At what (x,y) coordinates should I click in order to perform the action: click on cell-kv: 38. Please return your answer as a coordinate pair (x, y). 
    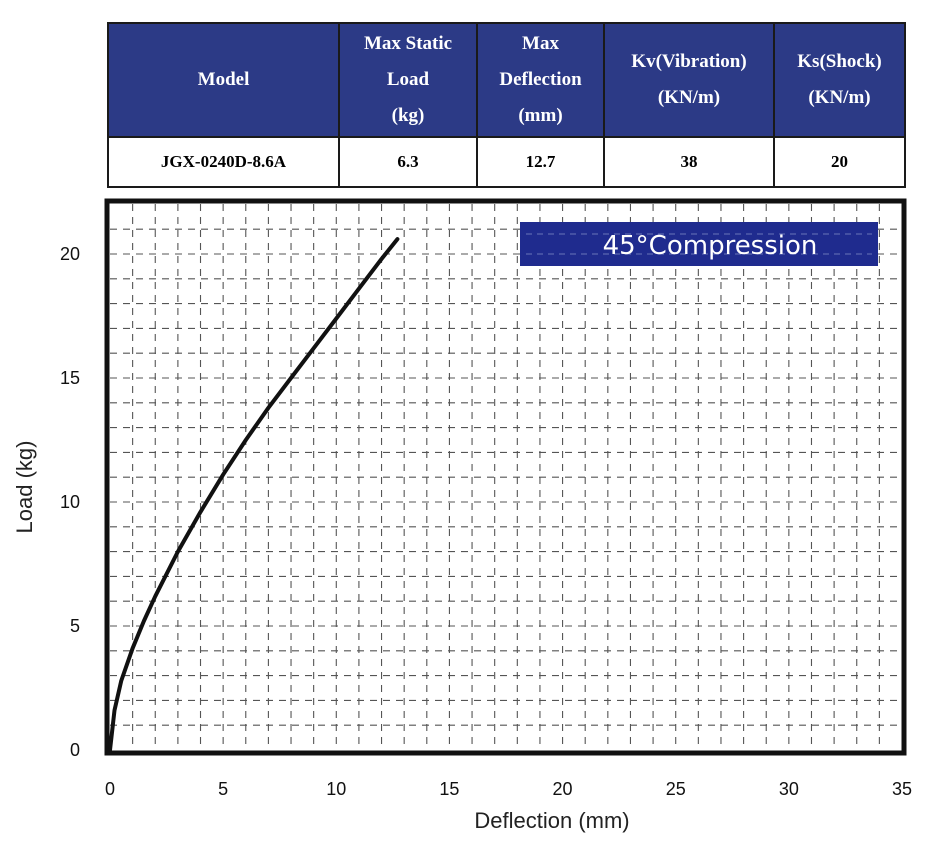
    Looking at the image, I should click on (689, 162).